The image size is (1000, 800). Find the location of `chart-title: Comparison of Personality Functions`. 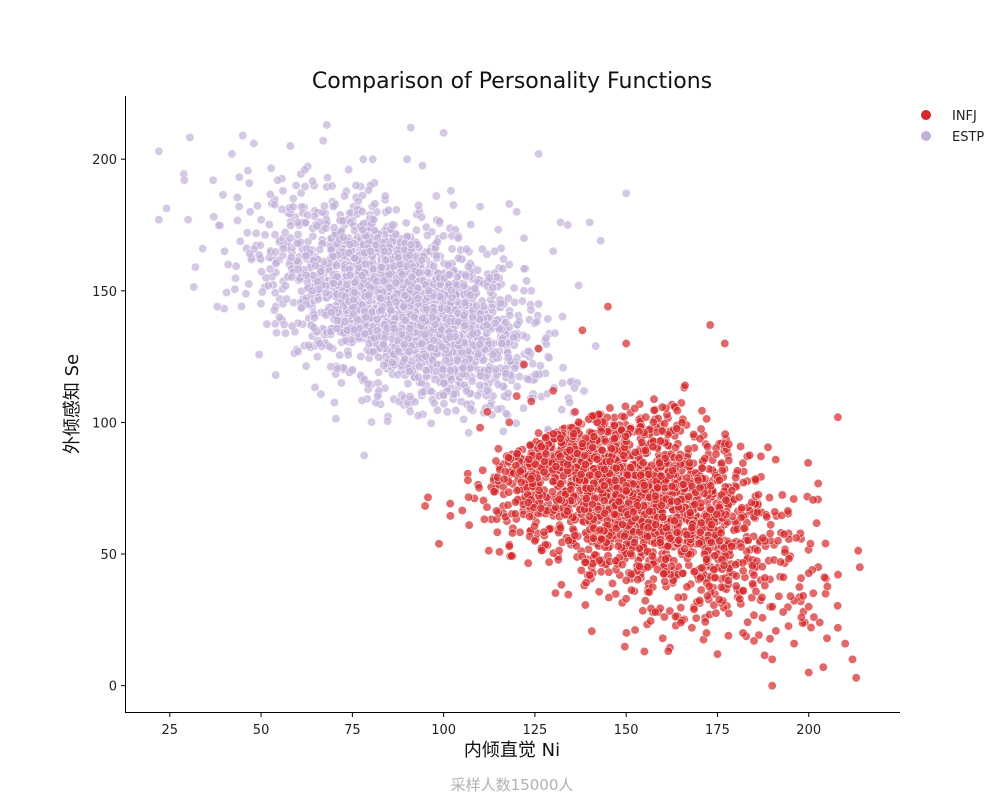

chart-title: Comparison of Personality Functions is located at coordinates (512, 81).